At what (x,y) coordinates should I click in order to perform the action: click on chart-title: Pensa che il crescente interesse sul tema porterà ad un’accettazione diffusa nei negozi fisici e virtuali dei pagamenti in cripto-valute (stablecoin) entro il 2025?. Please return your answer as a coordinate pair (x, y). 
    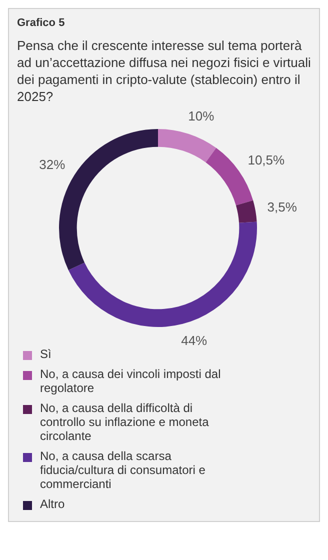
    Looking at the image, I should click on (164, 71).